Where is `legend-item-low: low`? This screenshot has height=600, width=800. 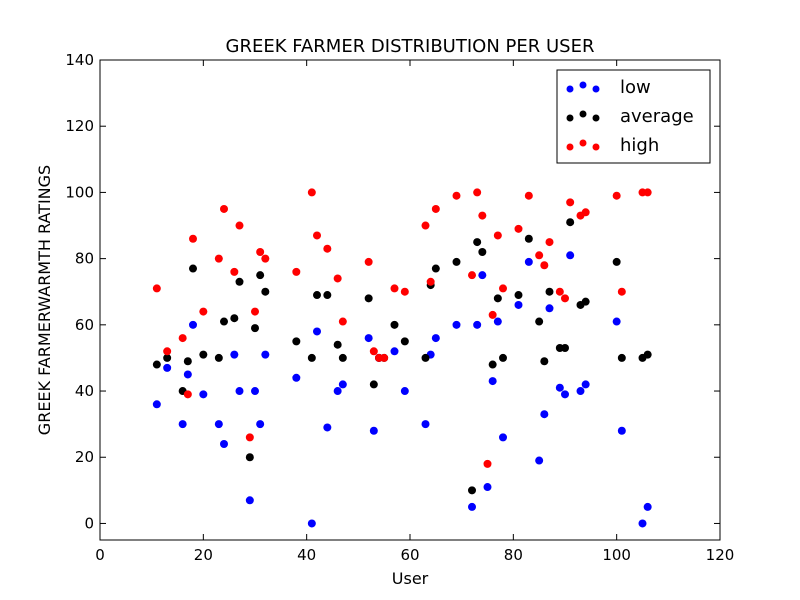 legend-item-low: low is located at coordinates (608, 87).